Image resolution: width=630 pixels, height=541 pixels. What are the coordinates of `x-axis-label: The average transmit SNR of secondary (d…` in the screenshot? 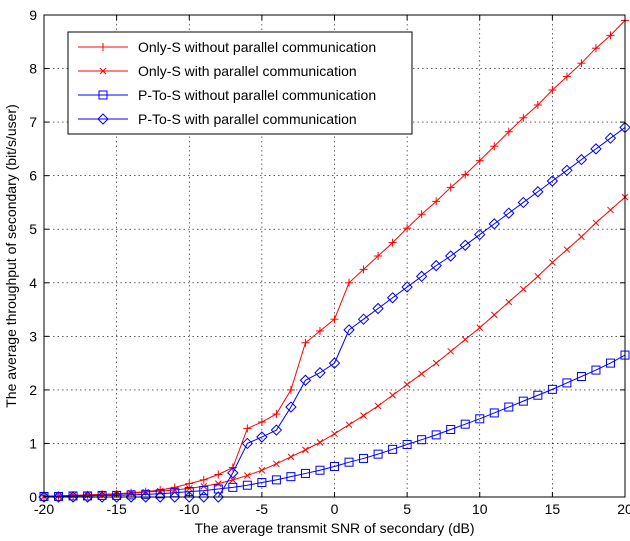 It's located at (334, 528).